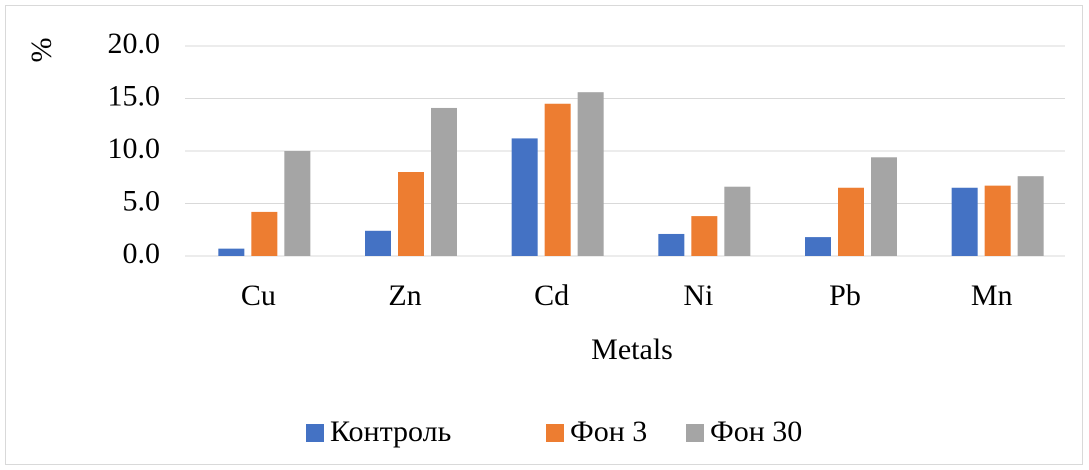  Describe the element at coordinates (134, 43) in the screenshot. I see `y-tick-label: 20.0` at that location.